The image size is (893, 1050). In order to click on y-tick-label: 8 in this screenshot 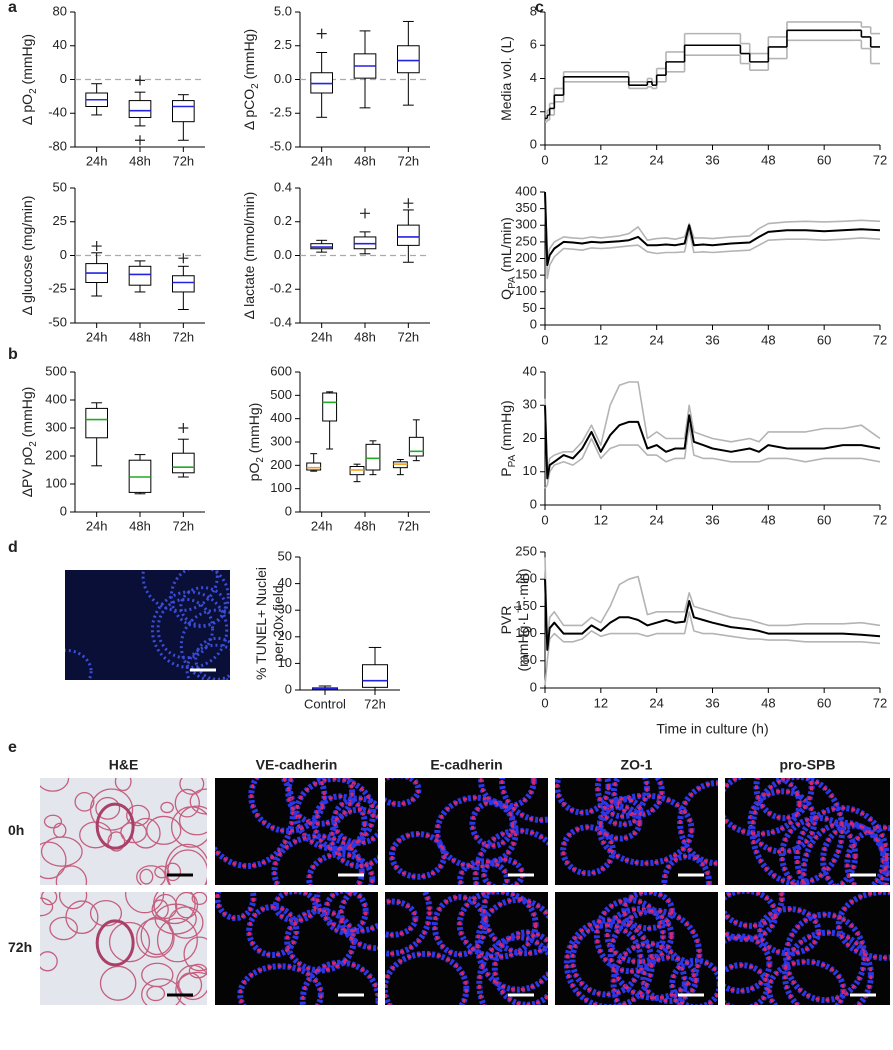, I will do `click(533, 10)`.